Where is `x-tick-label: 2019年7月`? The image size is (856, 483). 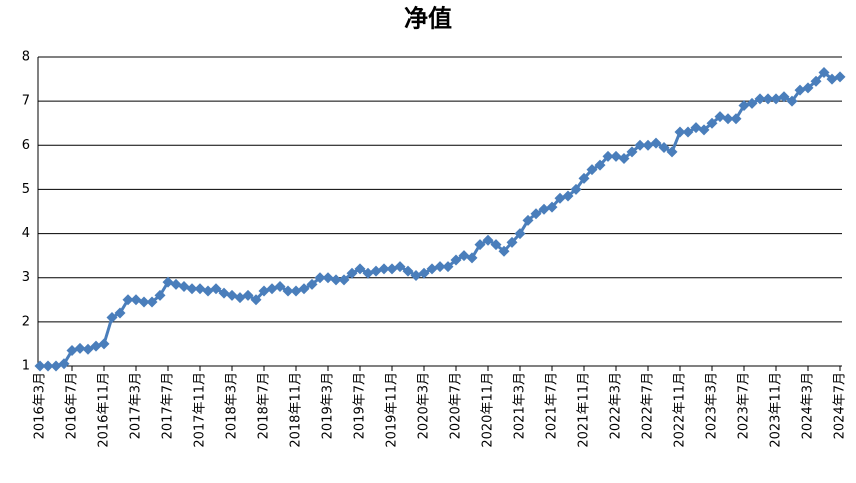 x-tick-label: 2019年7月 is located at coordinates (360, 405).